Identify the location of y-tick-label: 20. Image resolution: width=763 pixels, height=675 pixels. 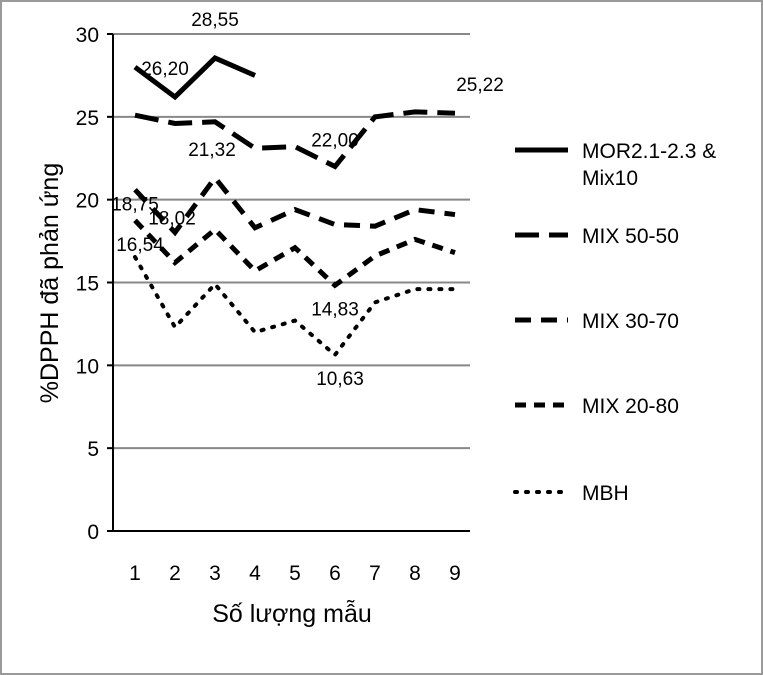
(87, 201).